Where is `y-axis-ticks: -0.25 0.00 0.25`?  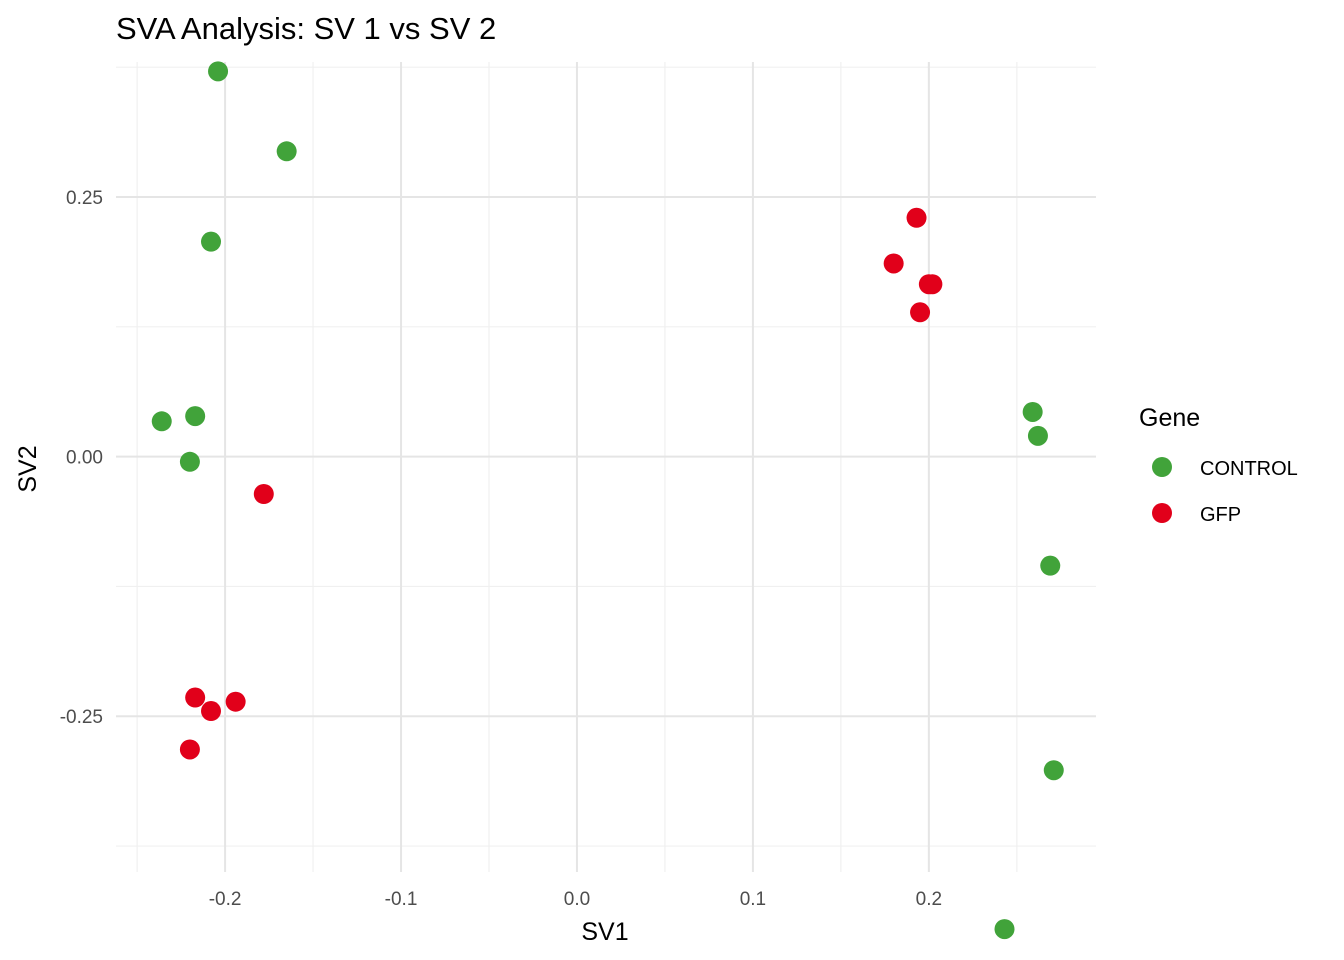
y-axis-ticks: -0.25 0.00 0.25 is located at coordinates (81, 458).